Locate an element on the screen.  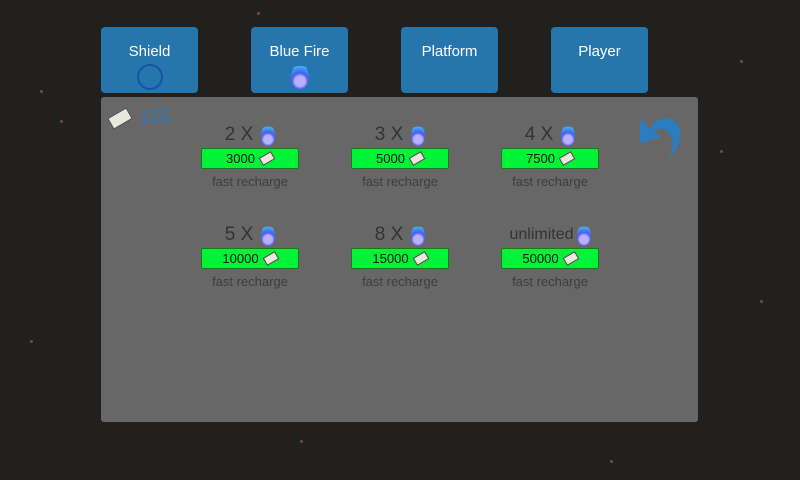
tab-player: Player is located at coordinates (599, 60).